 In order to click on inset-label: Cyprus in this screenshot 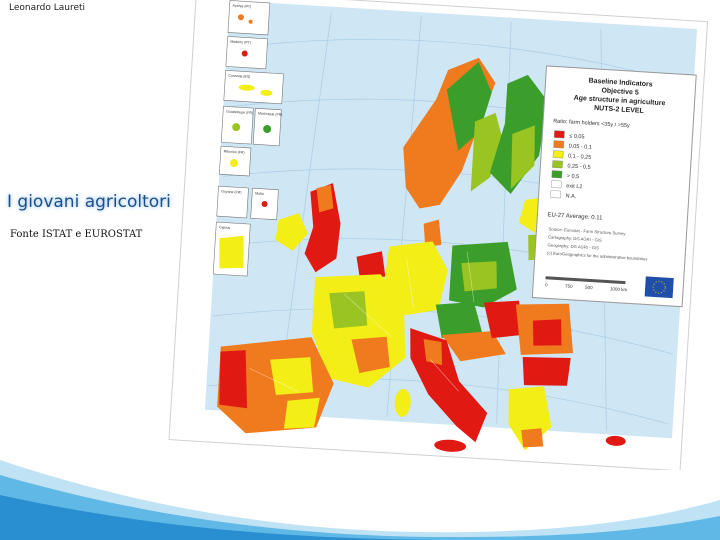, I will do `click(225, 227)`.